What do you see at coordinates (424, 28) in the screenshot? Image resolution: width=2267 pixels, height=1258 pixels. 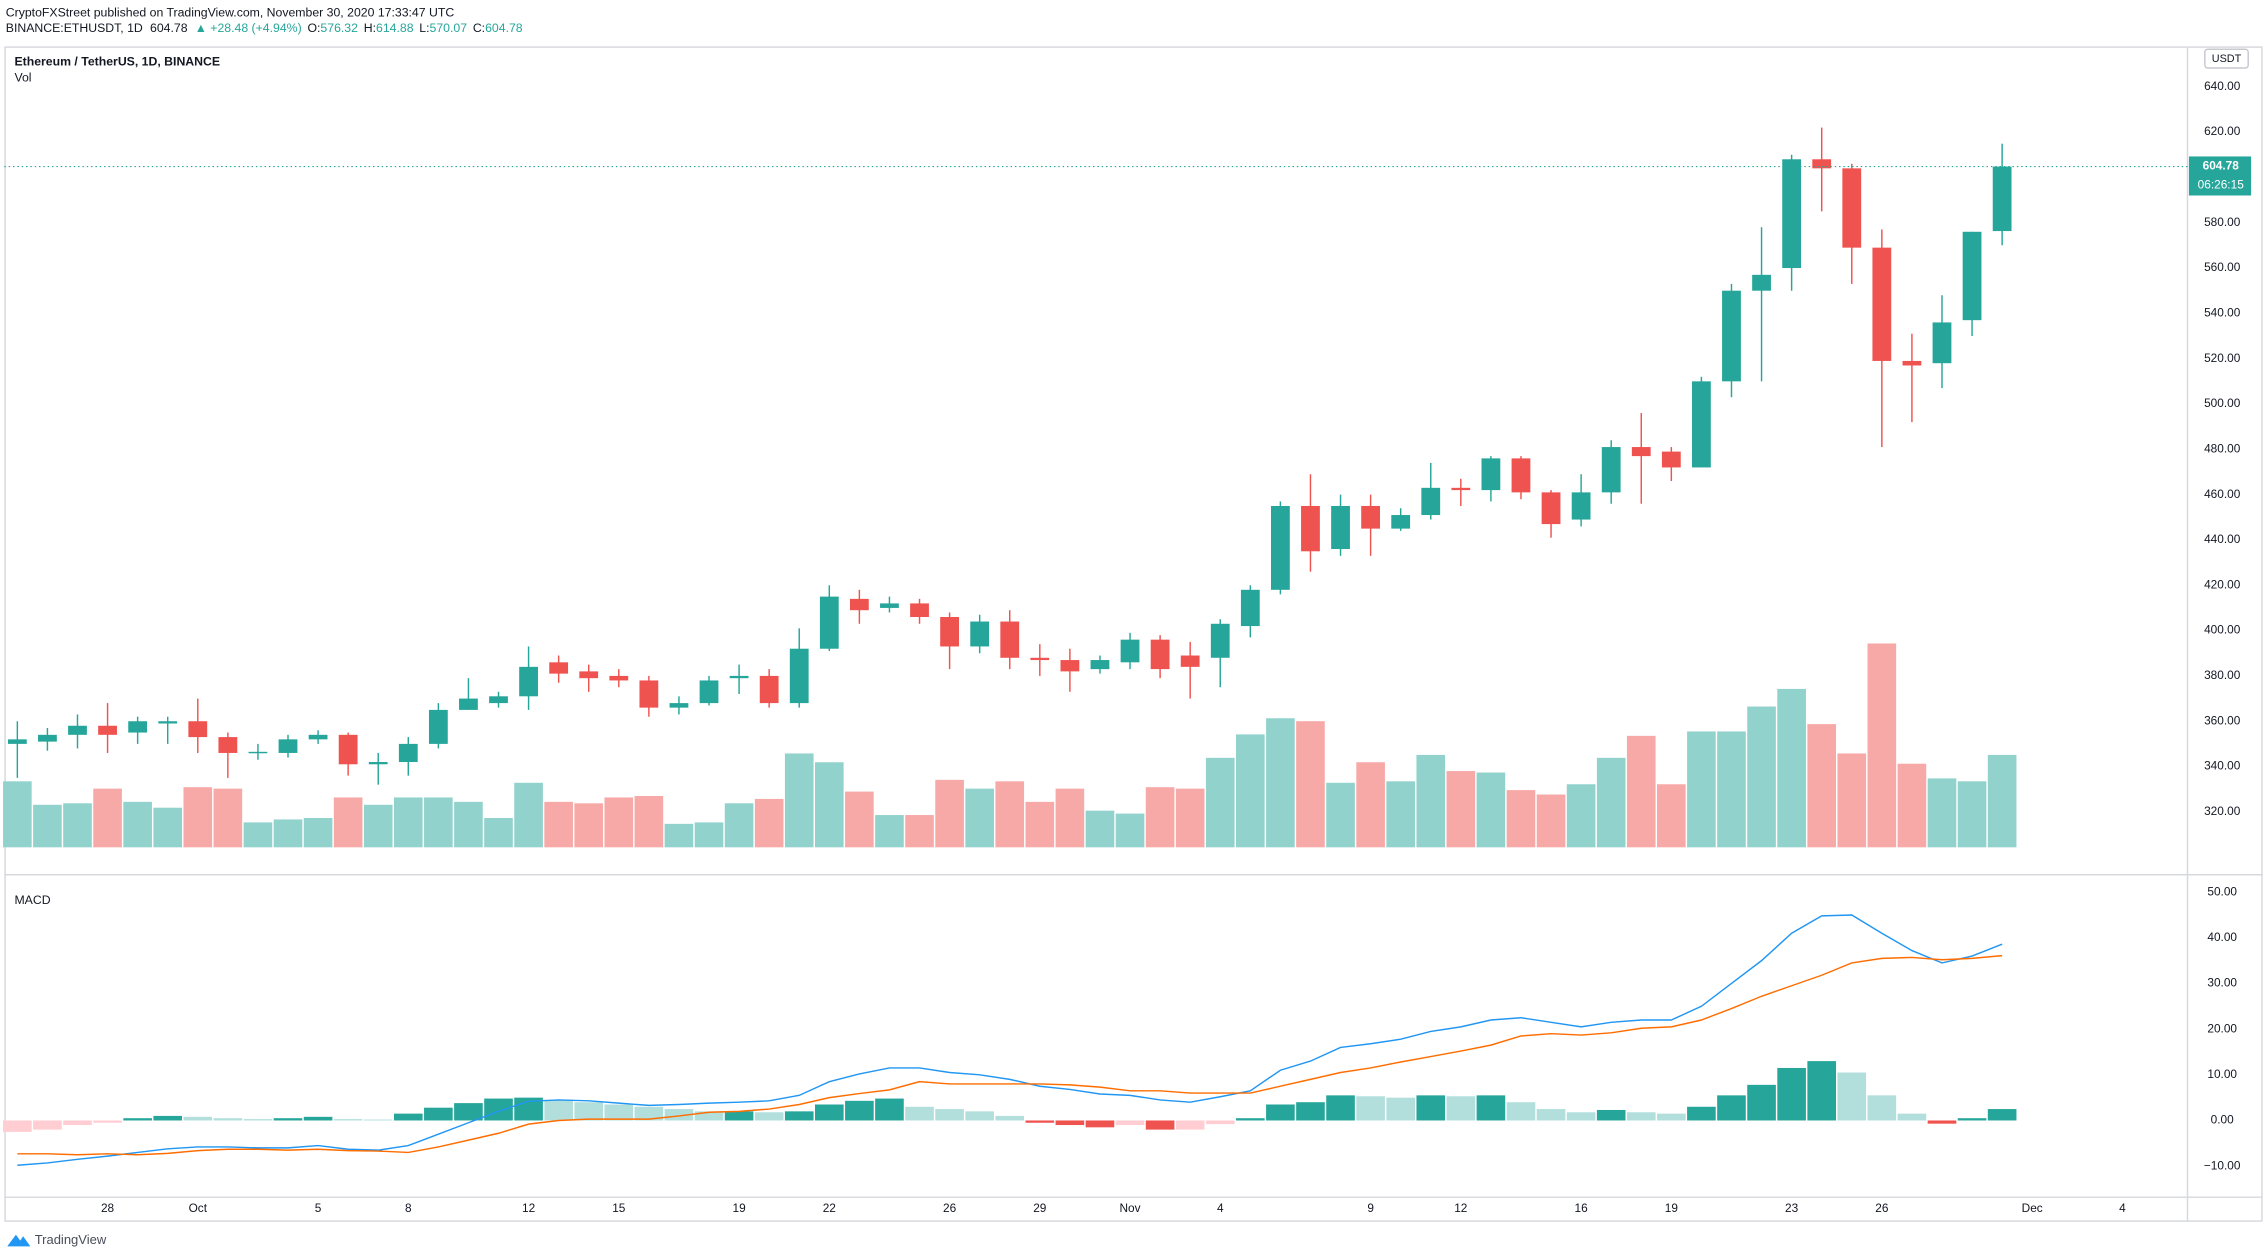 I see `ohlc-key: L:` at bounding box center [424, 28].